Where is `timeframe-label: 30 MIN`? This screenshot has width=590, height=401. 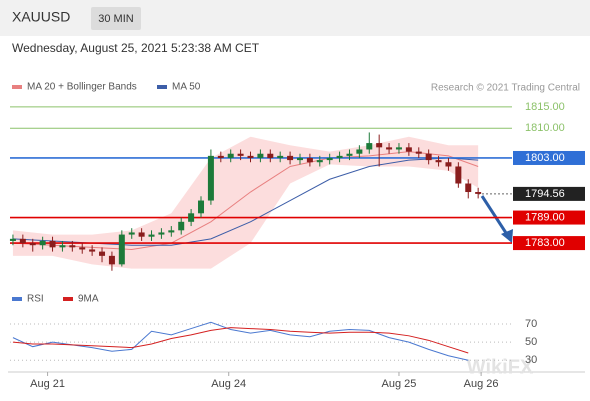 timeframe-label: 30 MIN is located at coordinates (116, 19).